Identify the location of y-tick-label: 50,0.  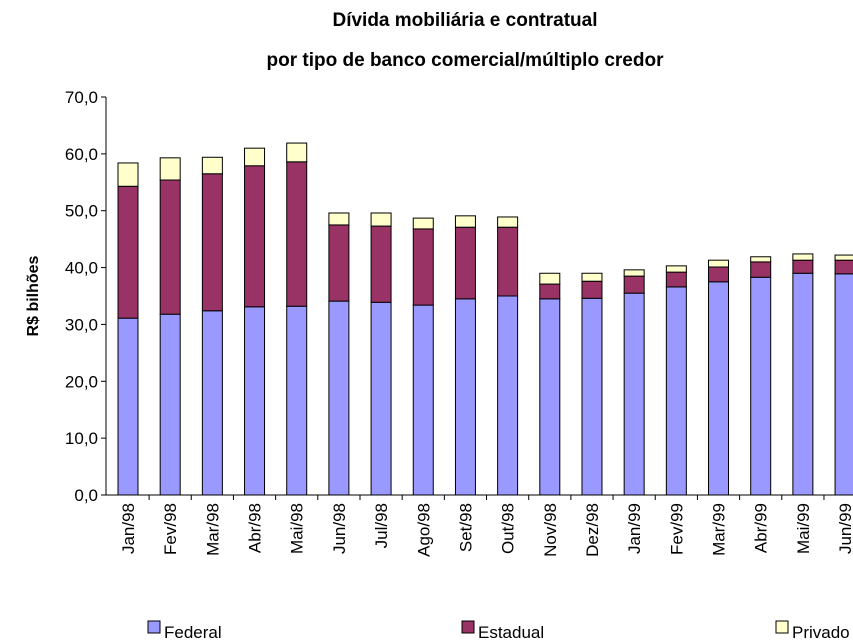
(81, 211).